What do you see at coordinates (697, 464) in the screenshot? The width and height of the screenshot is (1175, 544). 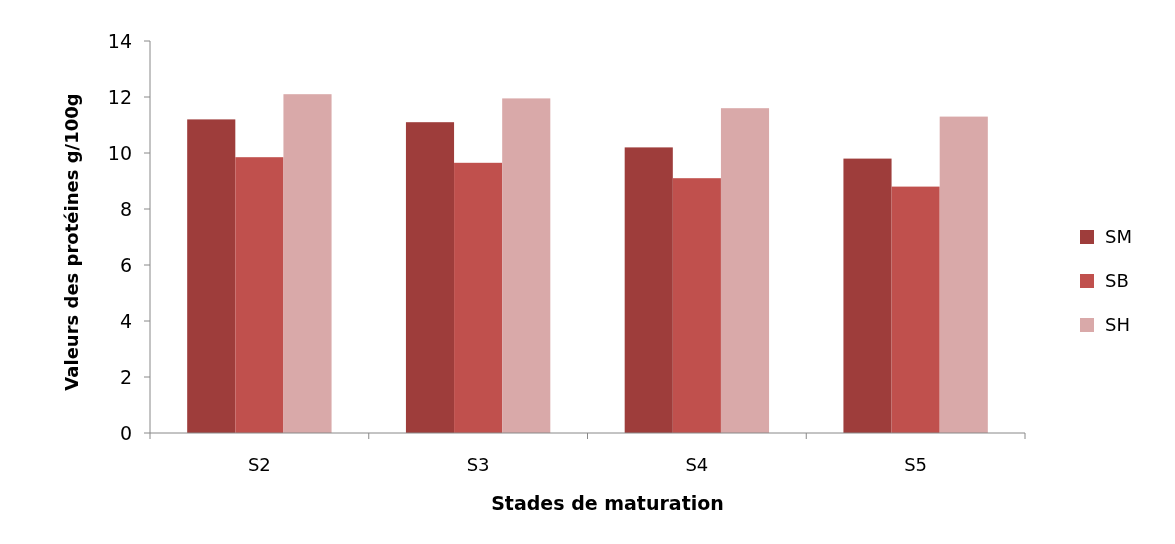 I see `x-tick-label: S4` at bounding box center [697, 464].